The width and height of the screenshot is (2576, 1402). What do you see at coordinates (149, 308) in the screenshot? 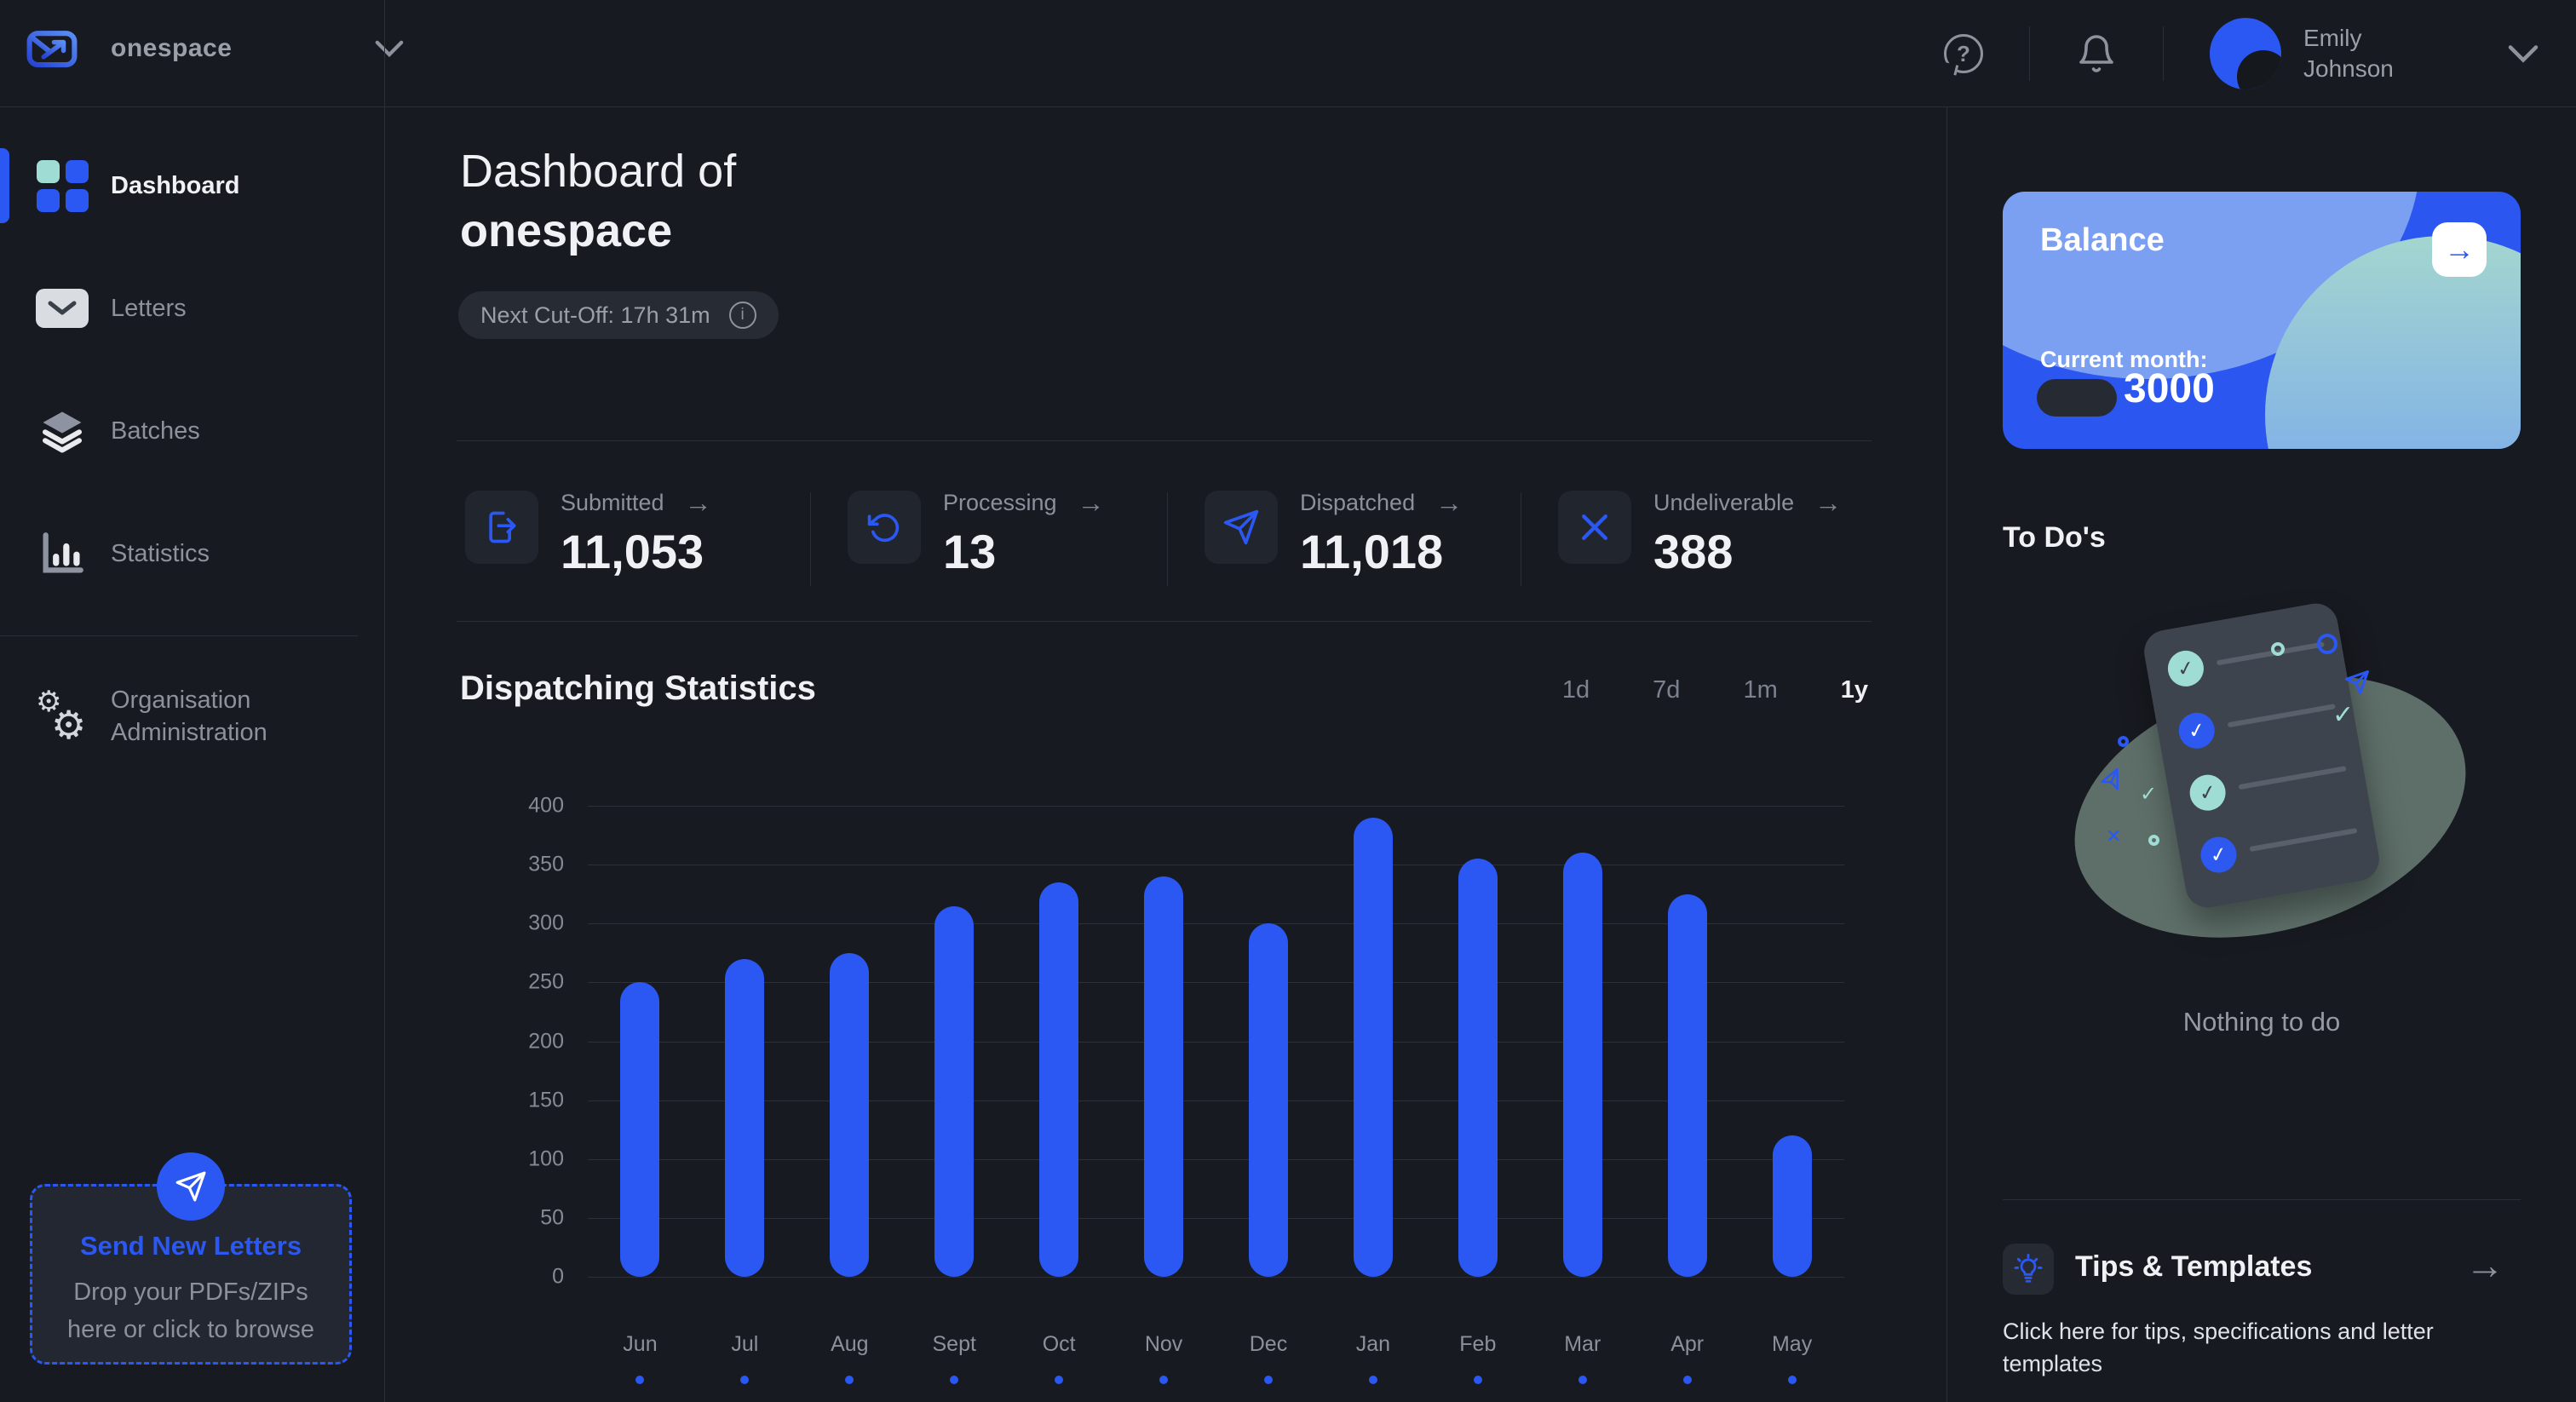
I see `sidebar-item-label: Letters` at bounding box center [149, 308].